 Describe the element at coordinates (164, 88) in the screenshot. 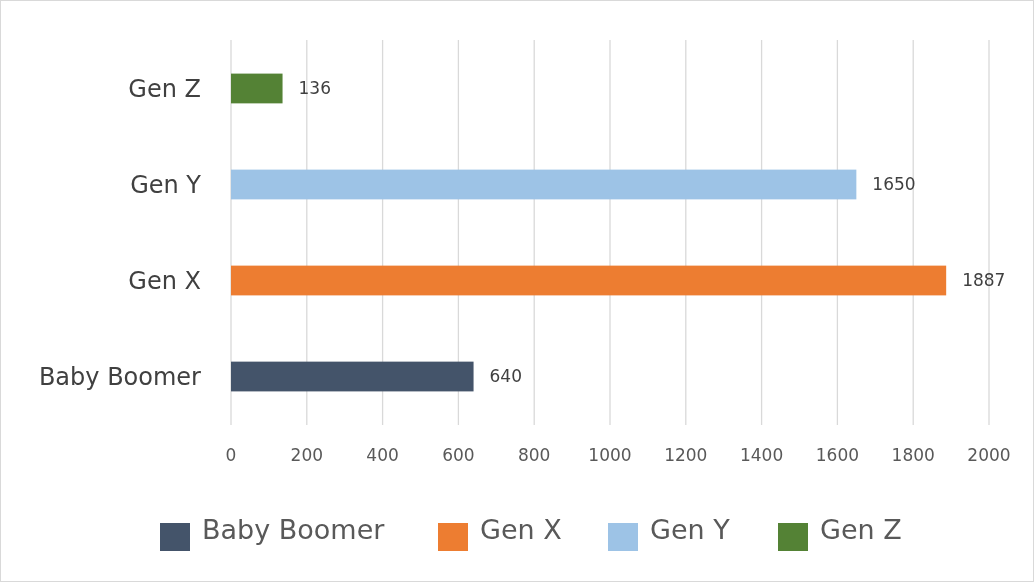

I see `y-tick-label: Gen Z` at that location.